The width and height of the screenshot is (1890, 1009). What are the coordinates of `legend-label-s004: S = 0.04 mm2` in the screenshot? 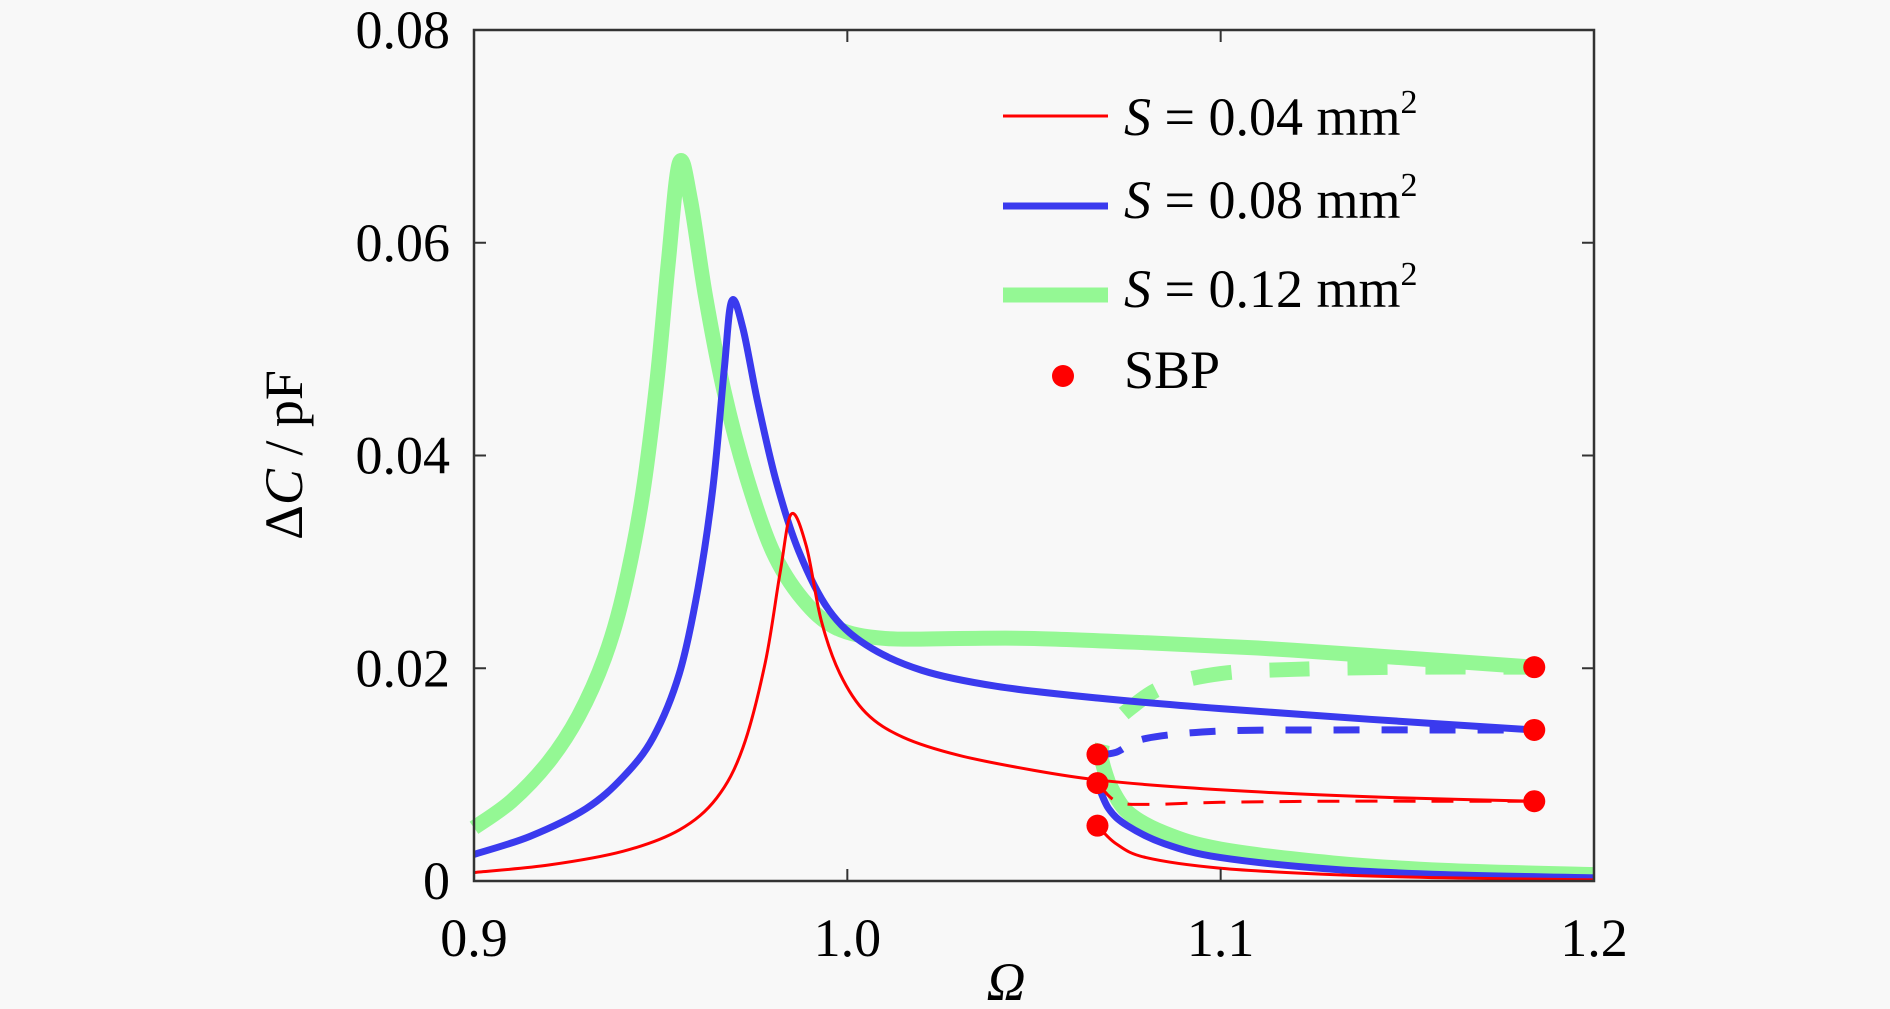 It's located at (1270, 115).